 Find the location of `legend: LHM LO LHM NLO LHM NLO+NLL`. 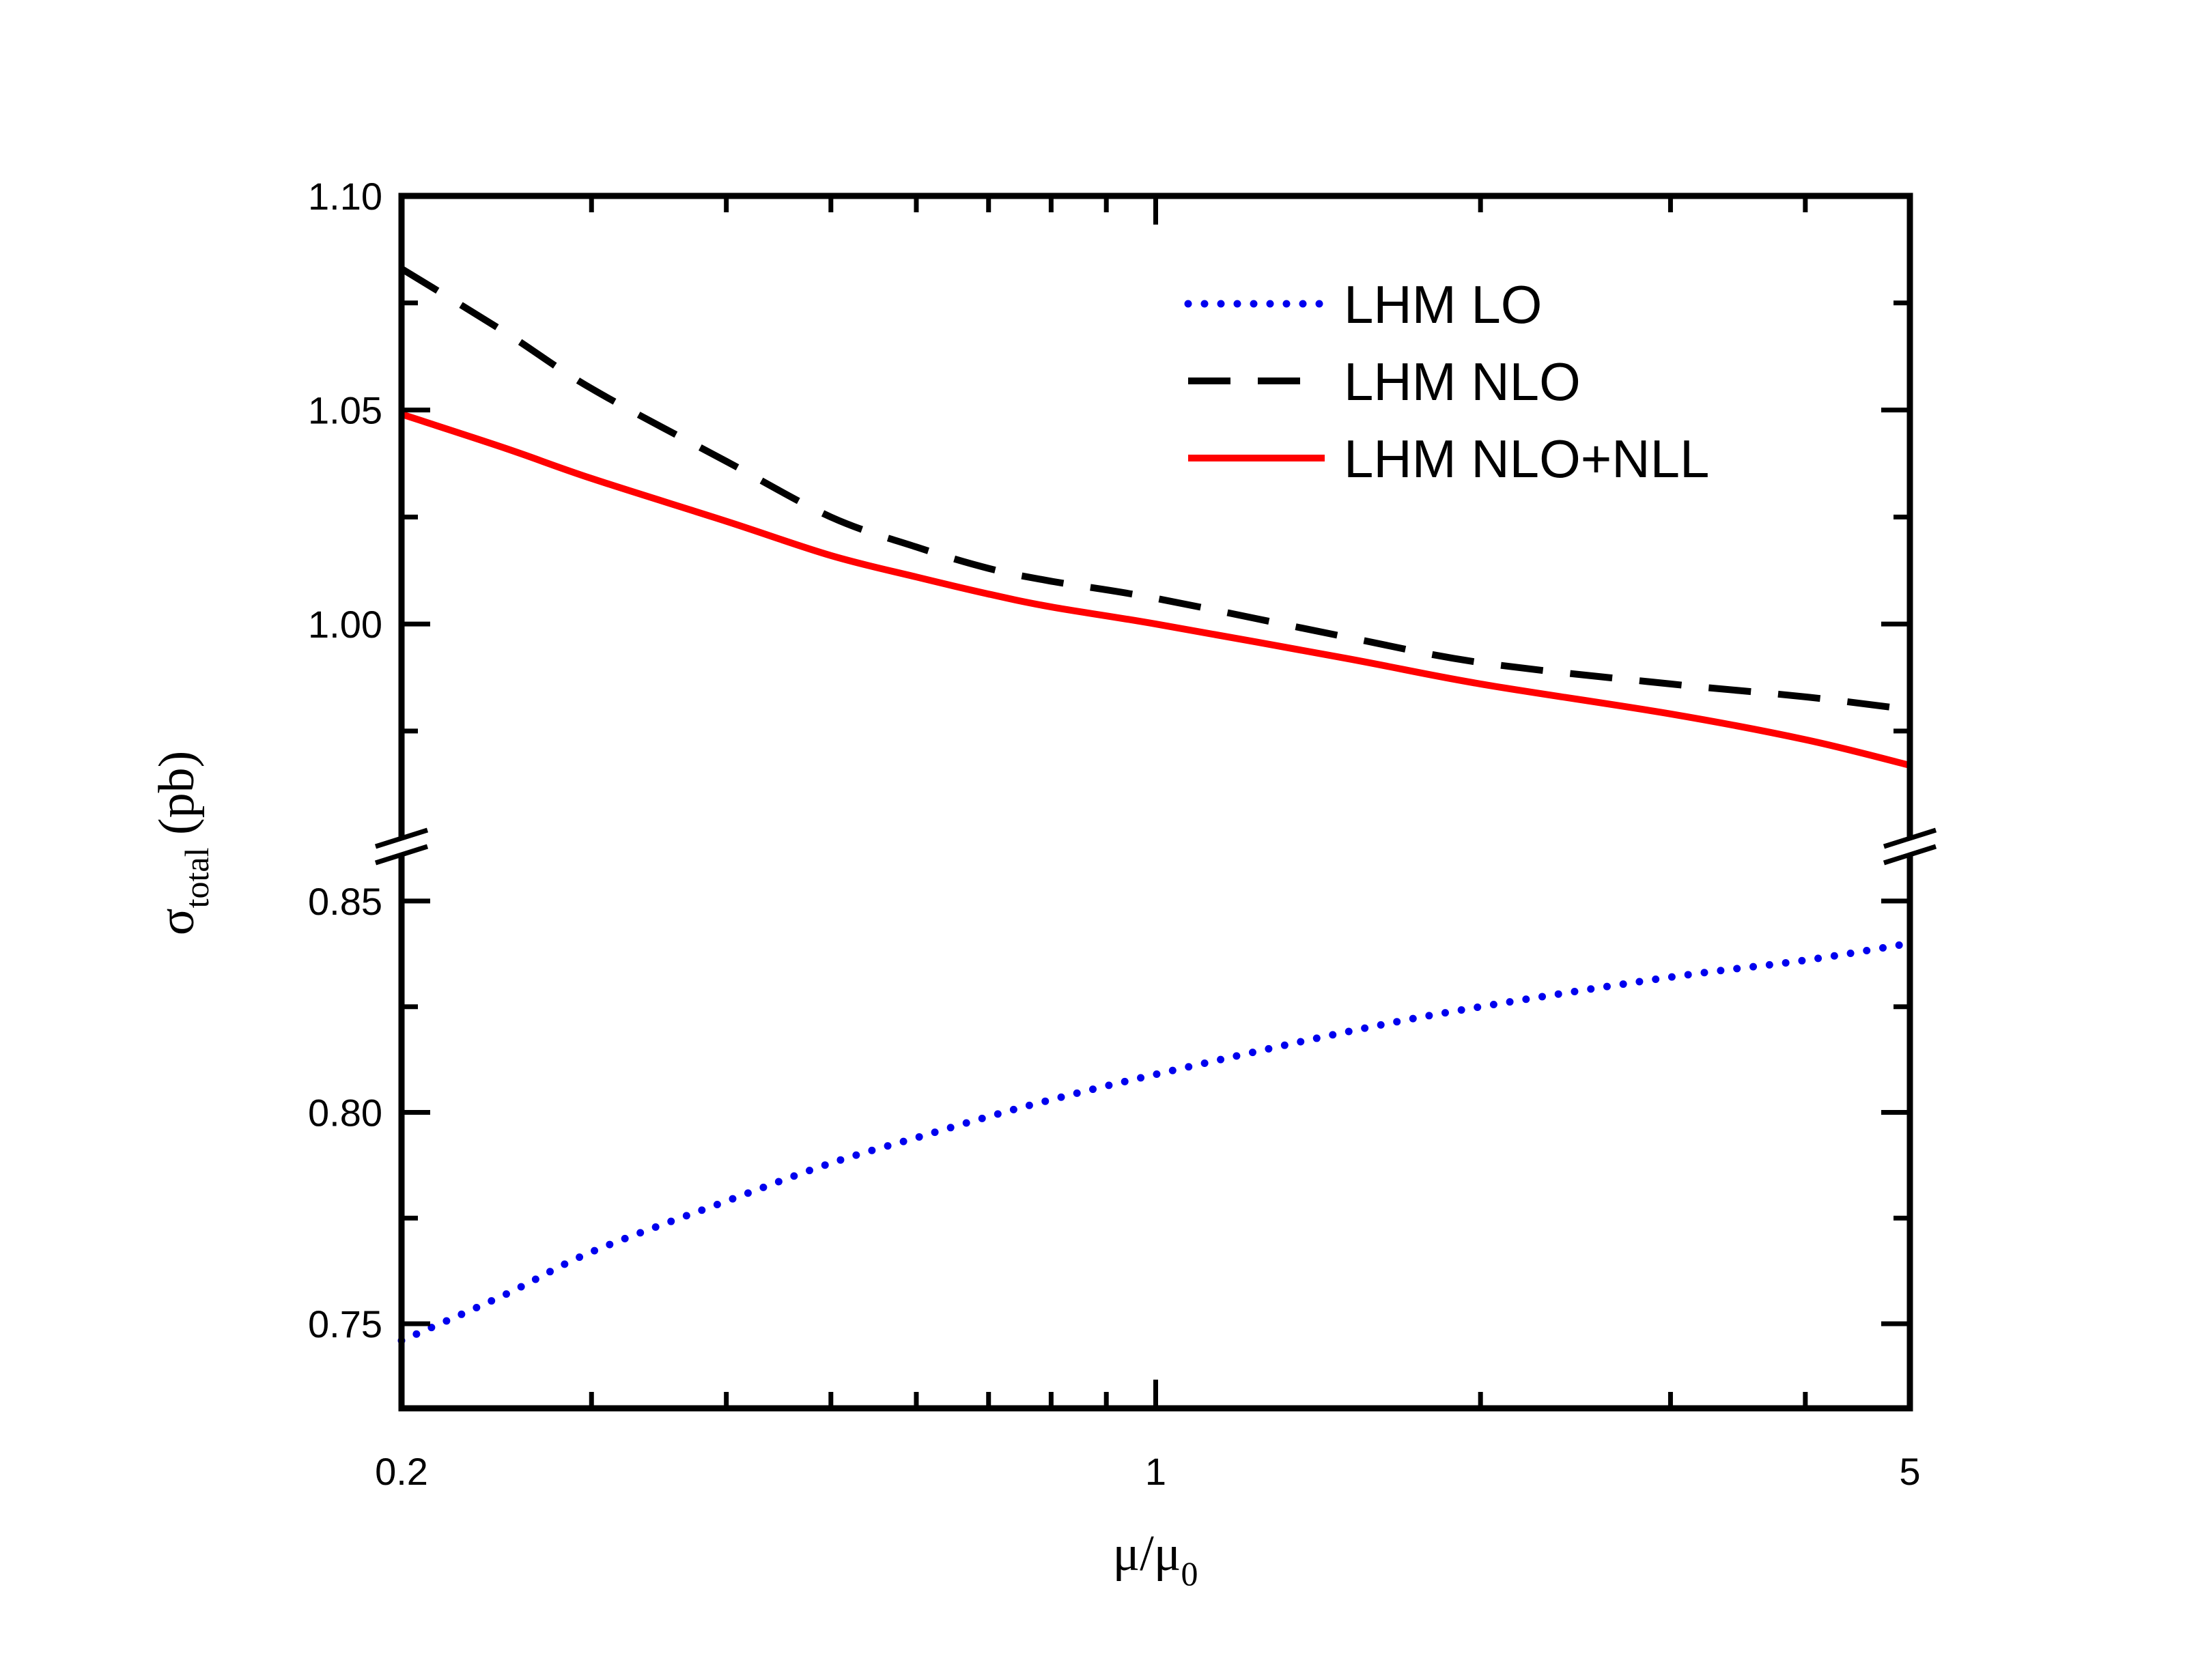

legend: LHM LO LHM NLO LHM NLO+NLL is located at coordinates (1447, 381).